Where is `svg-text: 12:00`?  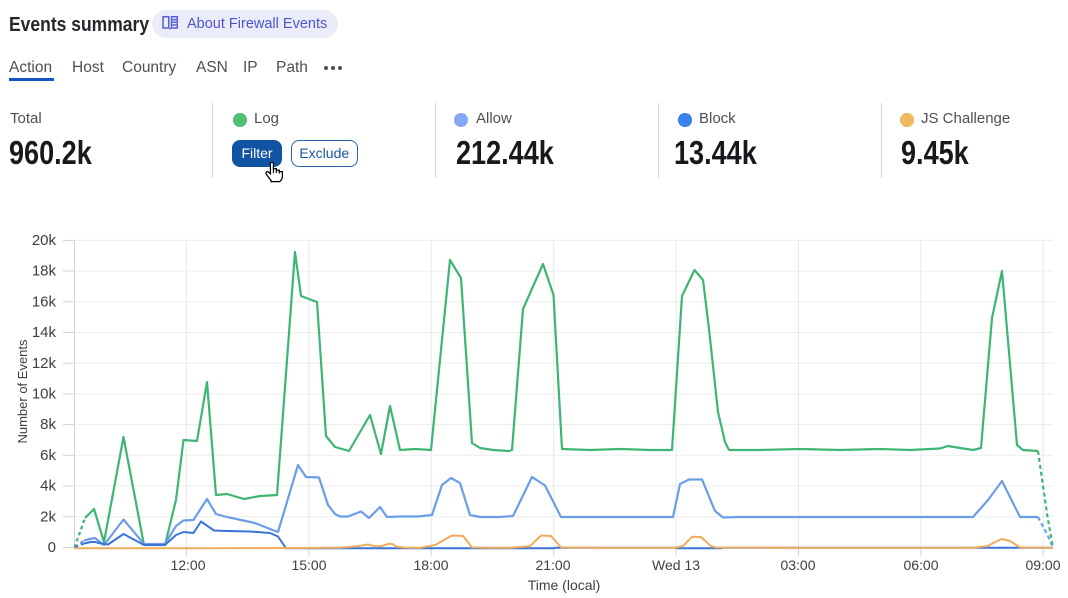
svg-text: 12:00 is located at coordinates (187, 565).